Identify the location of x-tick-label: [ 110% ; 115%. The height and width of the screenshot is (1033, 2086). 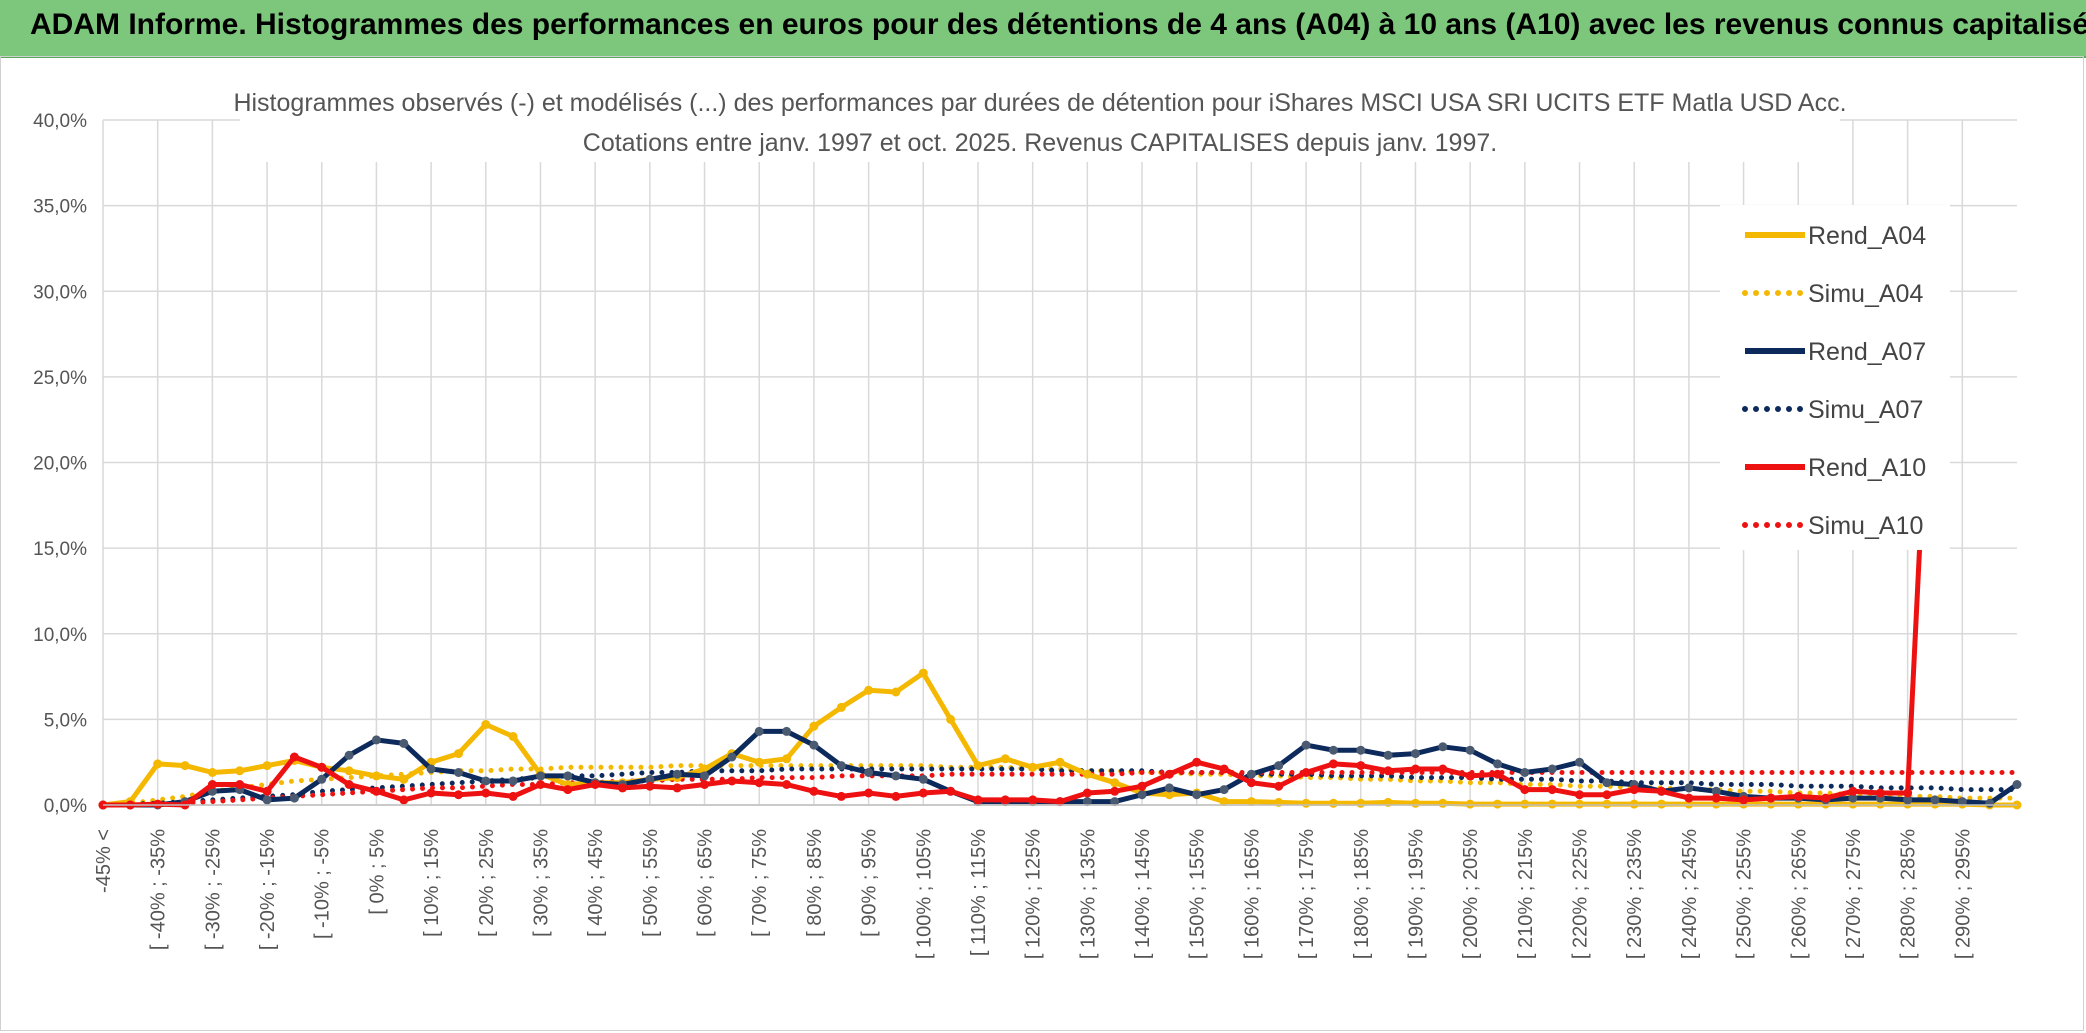
(979, 892).